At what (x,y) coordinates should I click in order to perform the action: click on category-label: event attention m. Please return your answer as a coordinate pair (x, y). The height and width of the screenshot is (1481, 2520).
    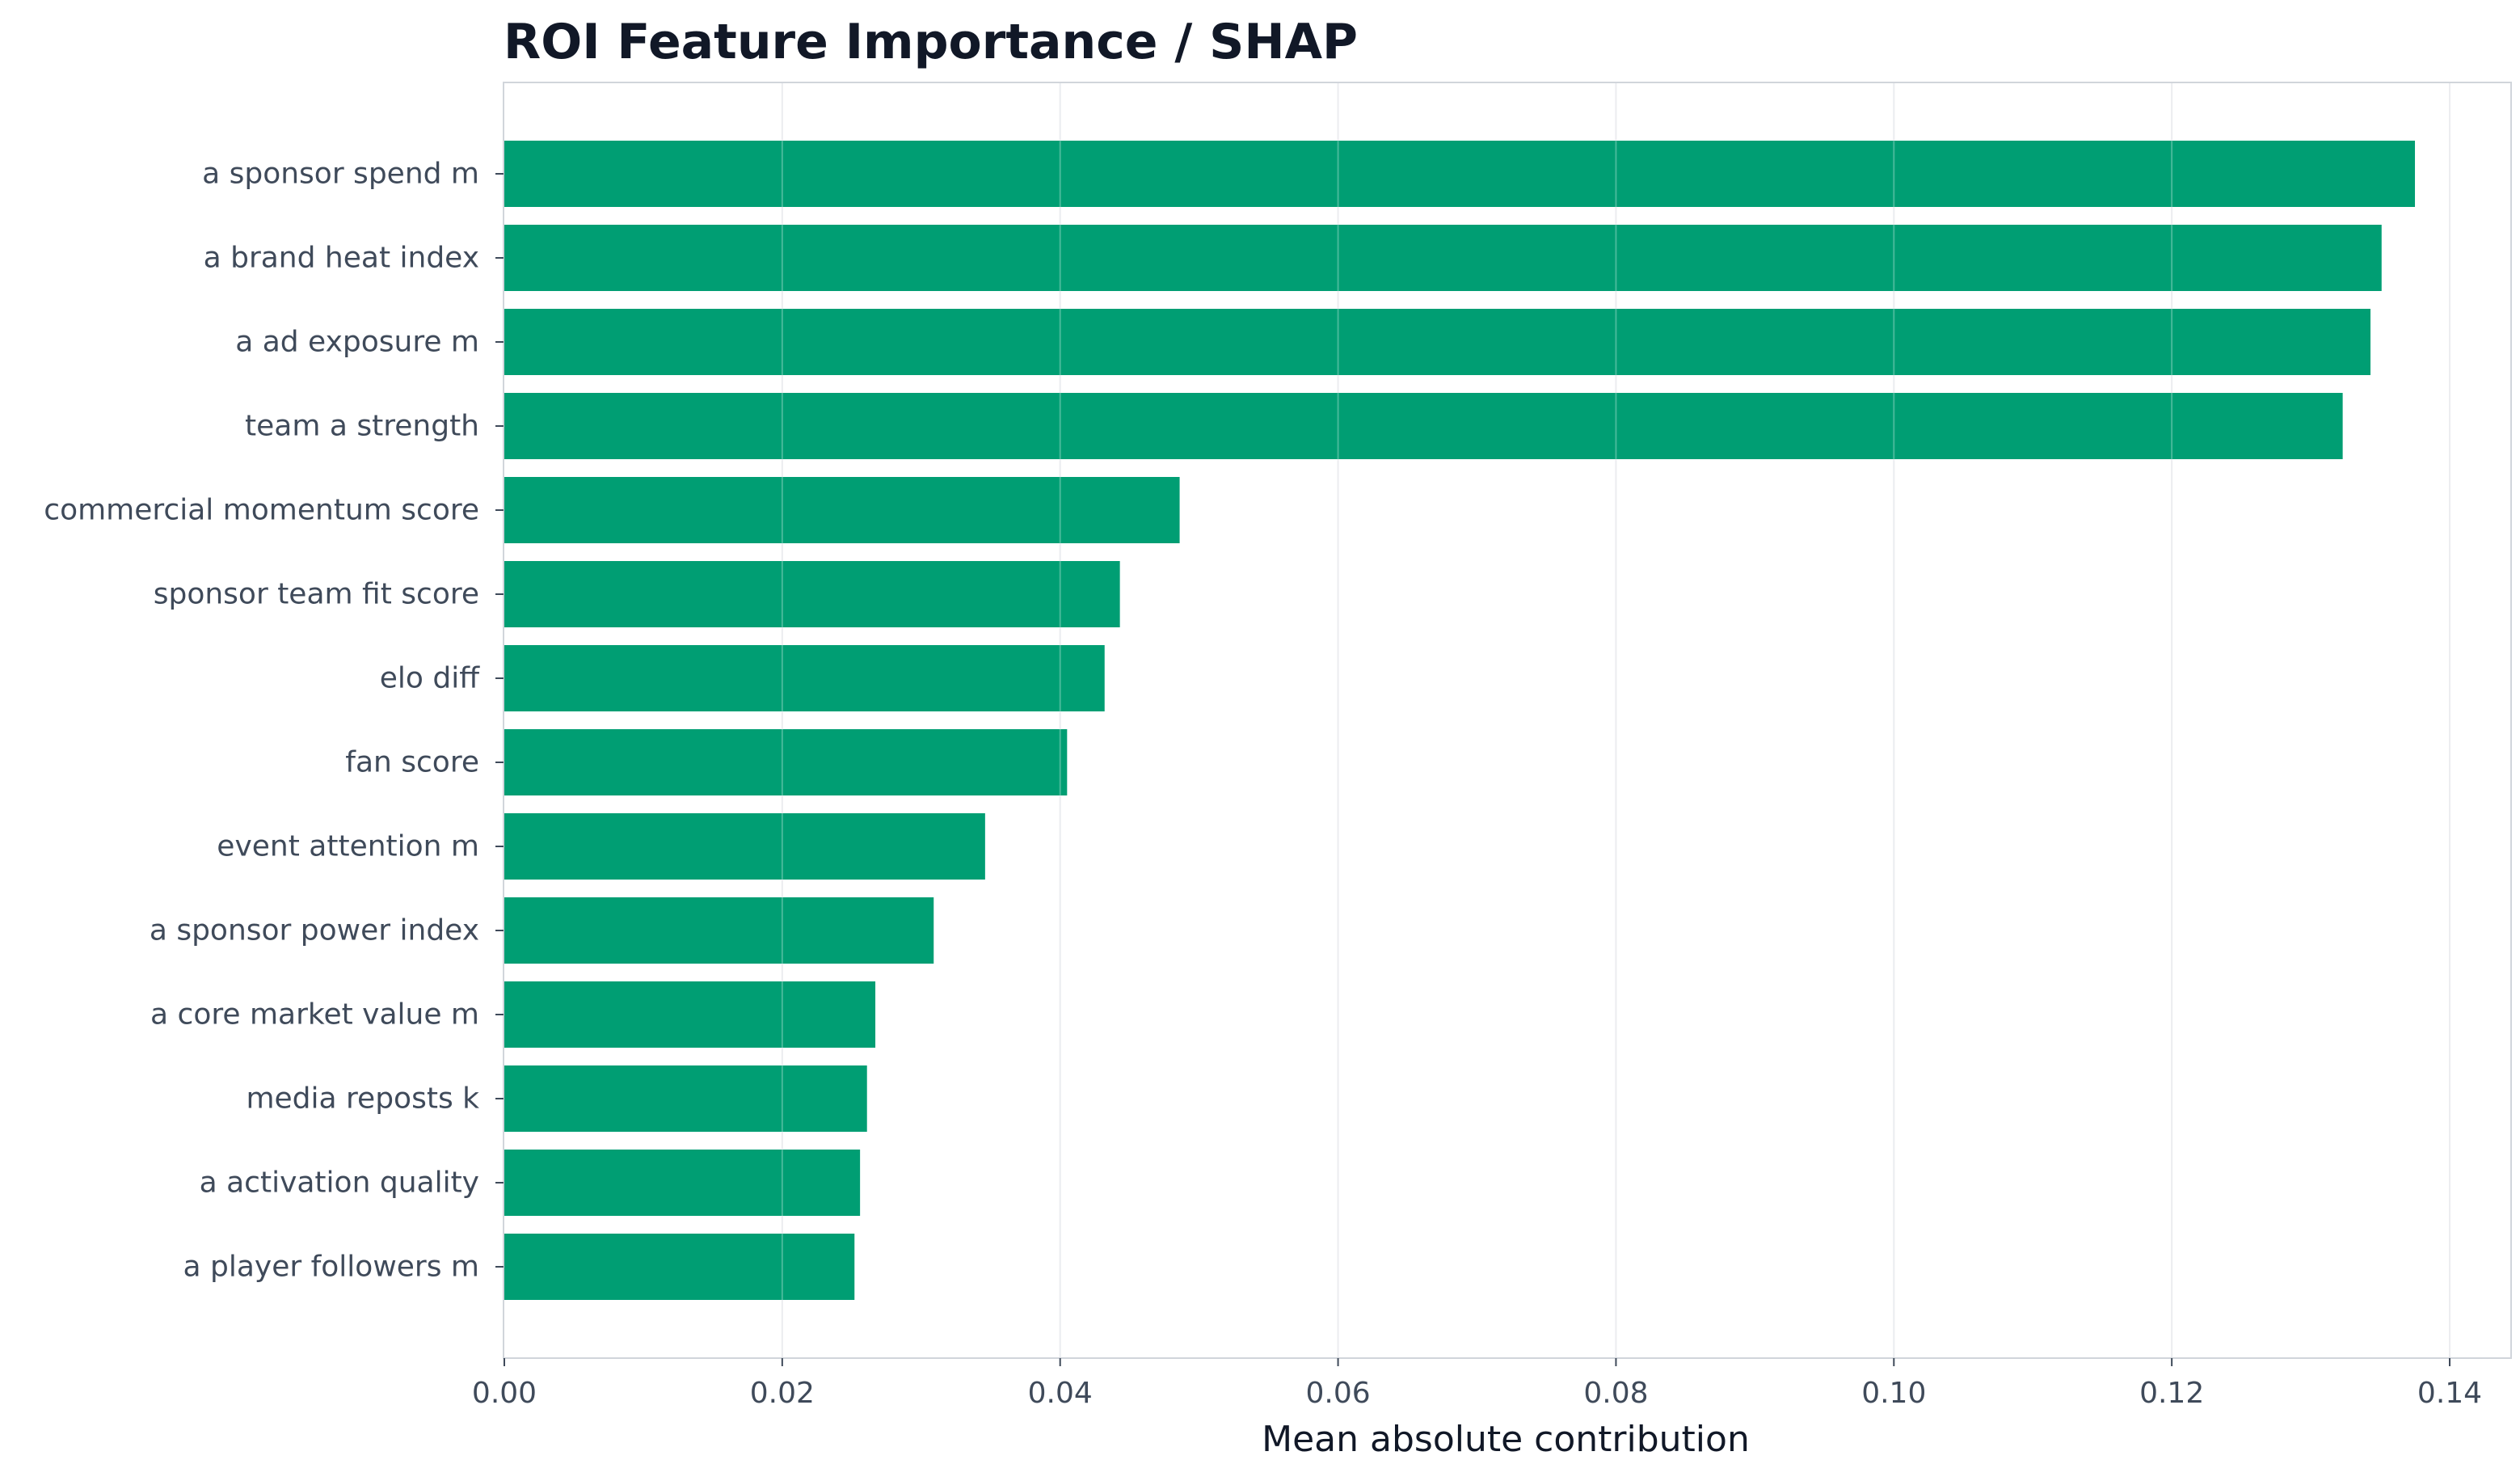
    Looking at the image, I should click on (348, 846).